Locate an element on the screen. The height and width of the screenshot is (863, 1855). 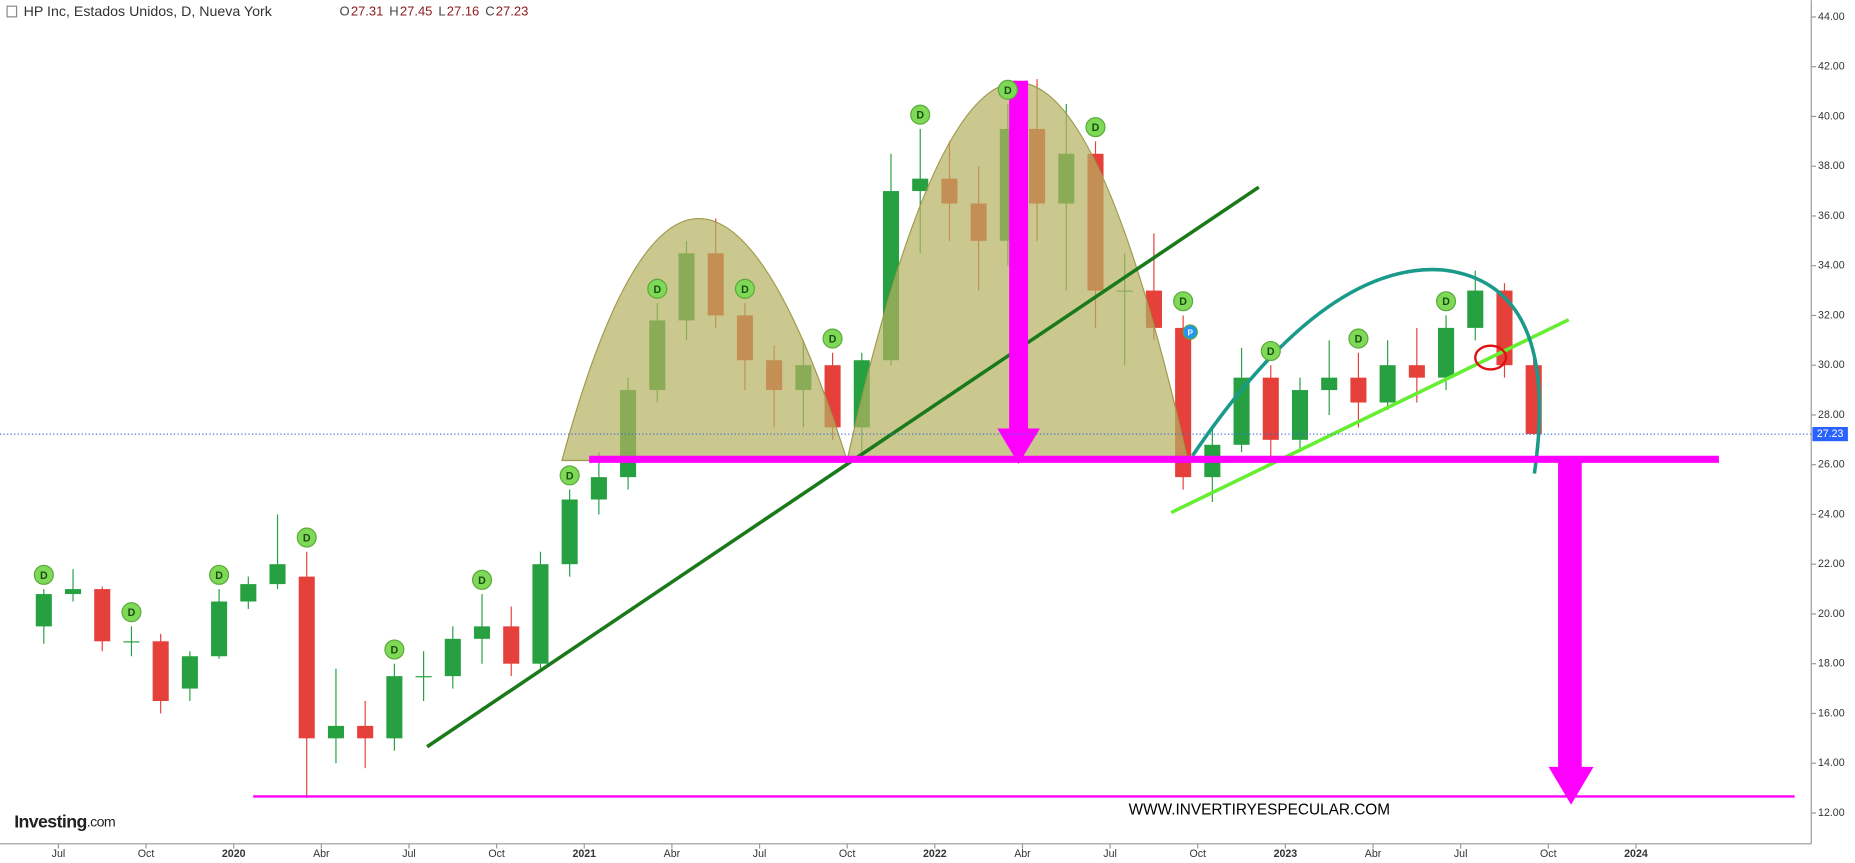
y-tick-label: 20.00 is located at coordinates (1831, 614).